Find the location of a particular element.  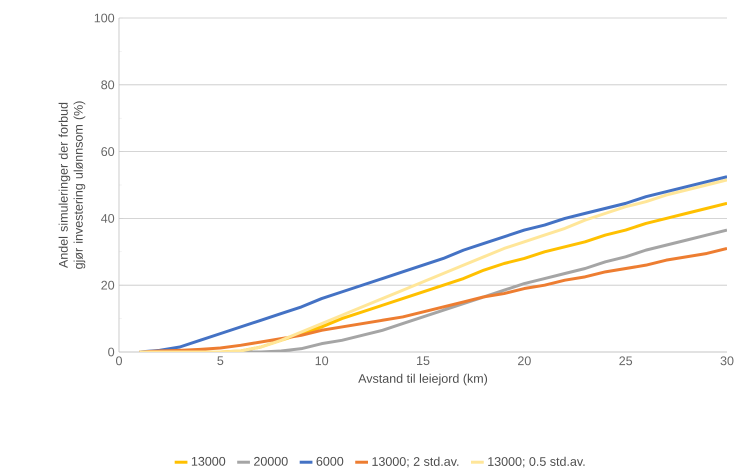

x-tick-label: 30 is located at coordinates (727, 361).